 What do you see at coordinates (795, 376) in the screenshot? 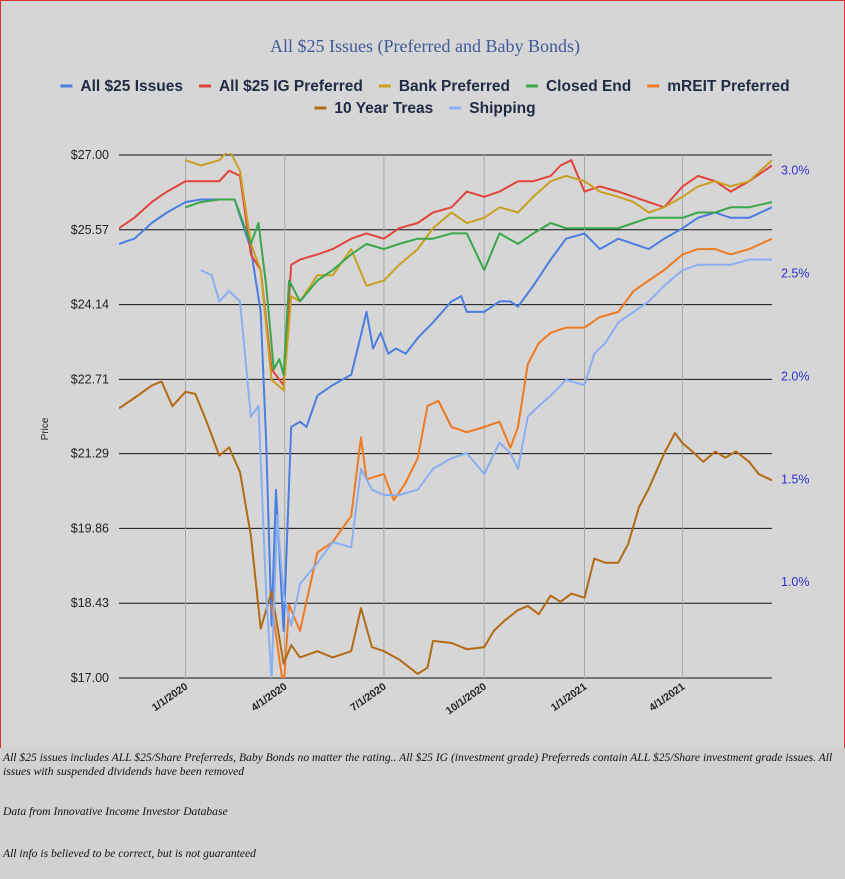
I see `y2-tick-label: 2.0%` at bounding box center [795, 376].